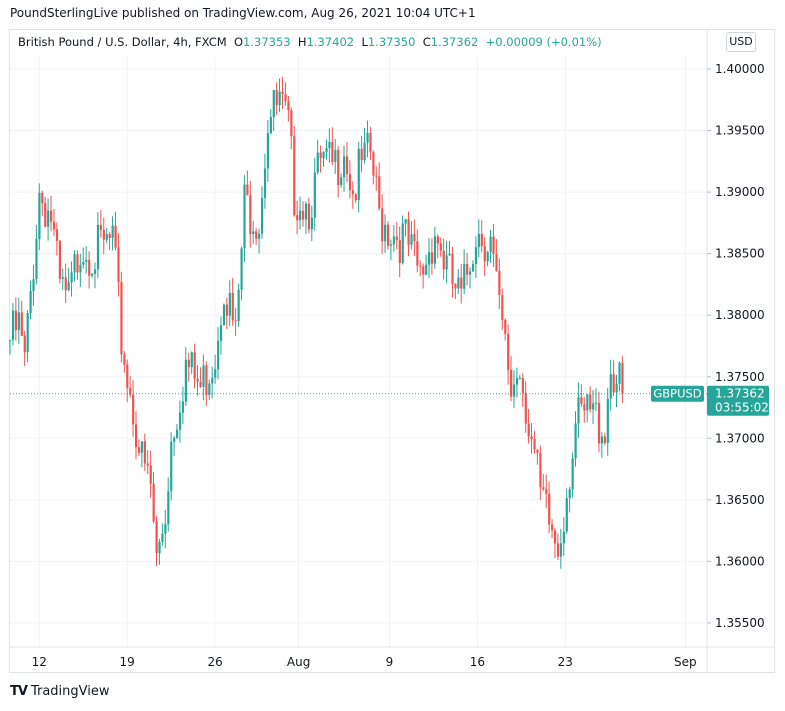 This screenshot has width=785, height=711. What do you see at coordinates (740, 254) in the screenshot?
I see `y-tick-label: 1.38500` at bounding box center [740, 254].